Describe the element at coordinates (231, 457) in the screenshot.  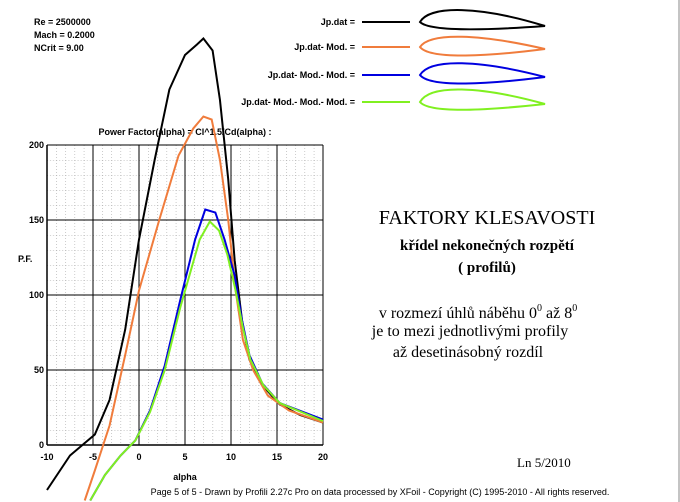
I see `x-tick-label: 10` at that location.